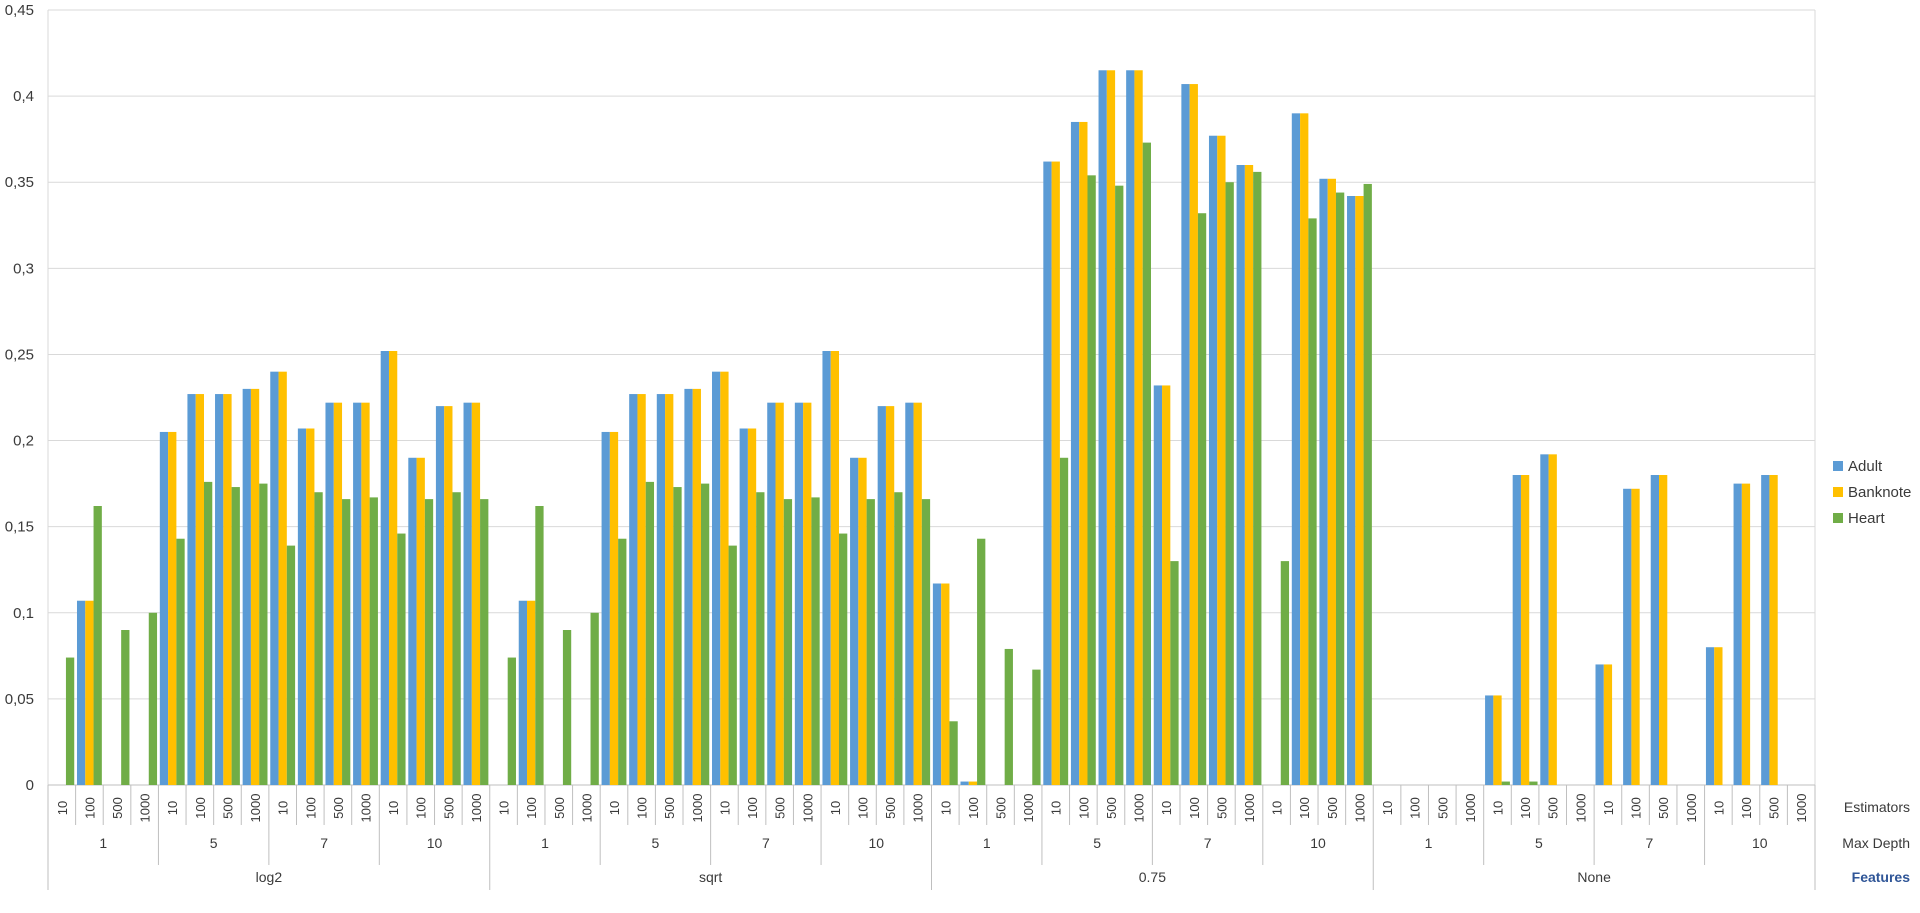  Describe the element at coordinates (656, 843) in the screenshot. I see `x-group-max-depth: 5` at that location.